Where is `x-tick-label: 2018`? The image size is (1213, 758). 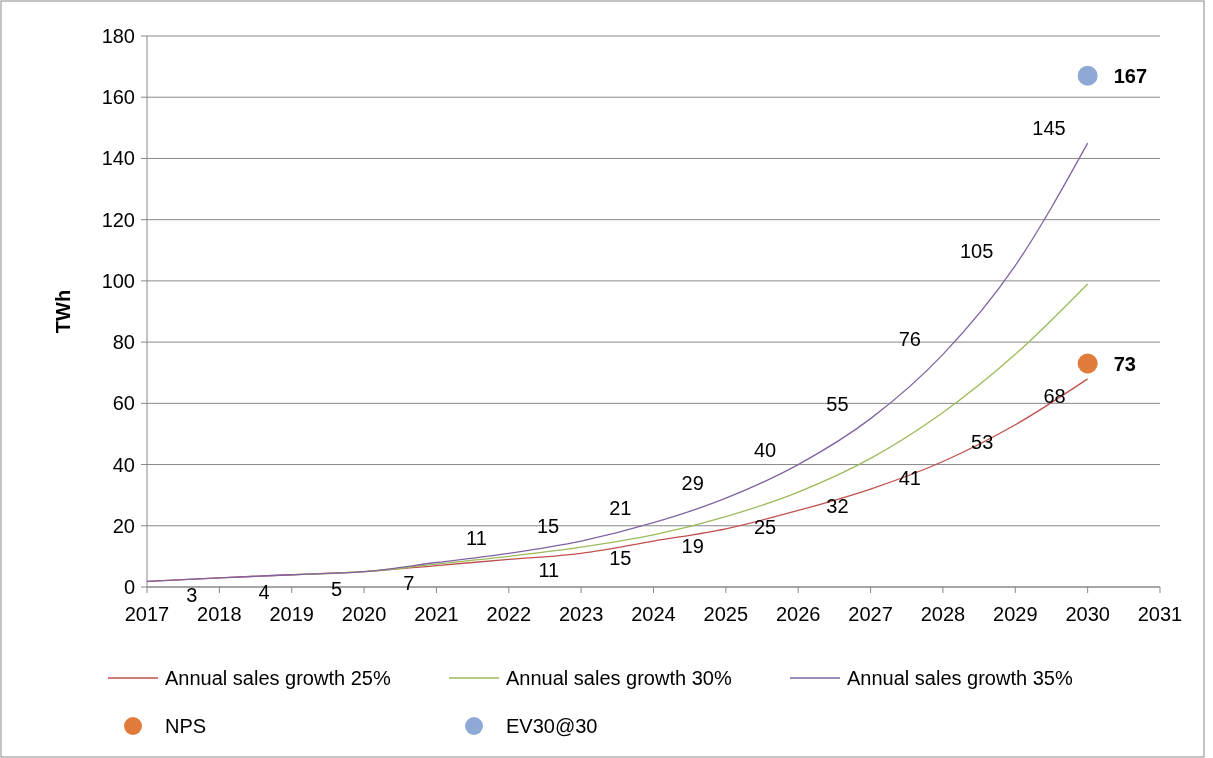 x-tick-label: 2018 is located at coordinates (219, 614).